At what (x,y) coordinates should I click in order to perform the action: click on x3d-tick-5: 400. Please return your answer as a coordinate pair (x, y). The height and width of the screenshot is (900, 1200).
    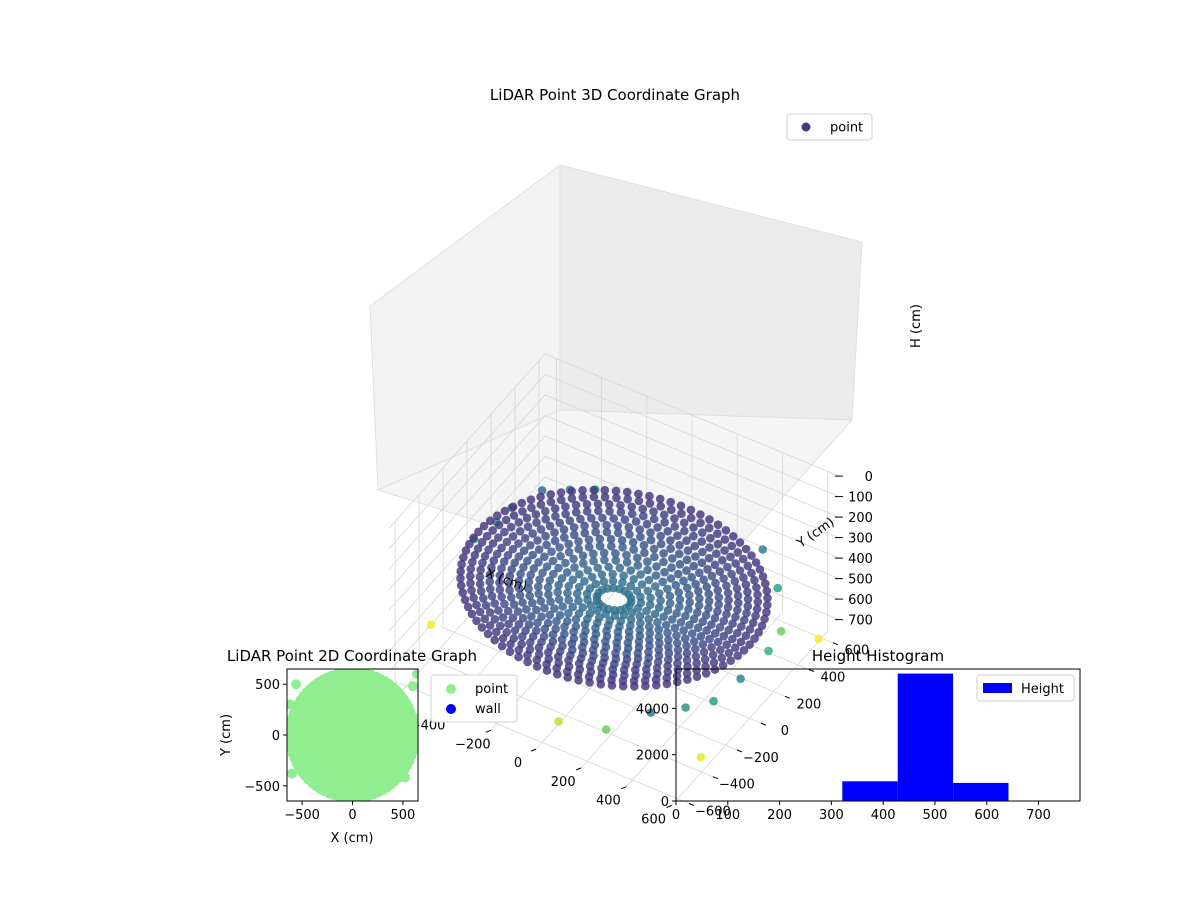
    Looking at the image, I should click on (608, 801).